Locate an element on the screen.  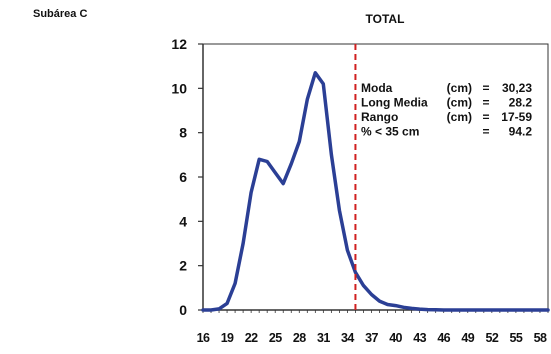
y-tick-label: 2 is located at coordinates (183, 266).